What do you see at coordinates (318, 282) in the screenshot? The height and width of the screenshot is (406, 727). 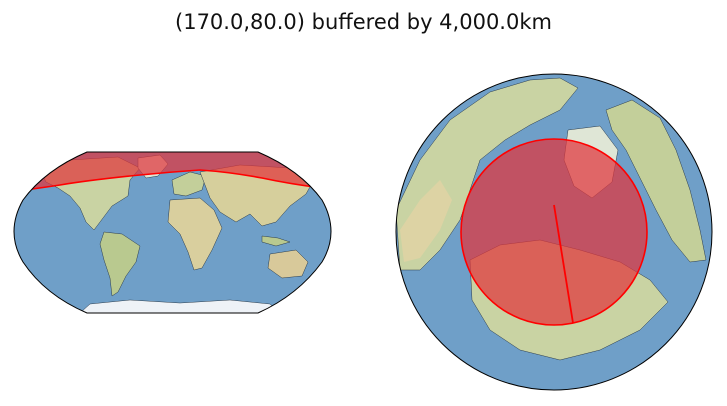 I see `new-zealand` at bounding box center [318, 282].